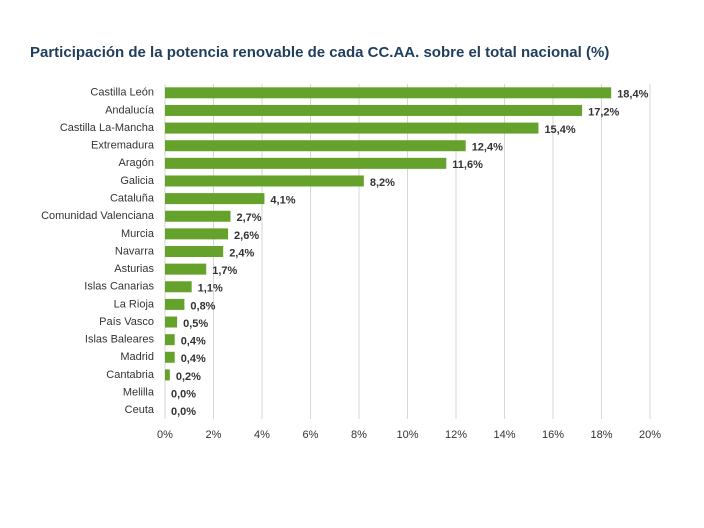 This screenshot has width=704, height=528. Describe the element at coordinates (195, 324) in the screenshot. I see `value-label: 0,5%` at that location.